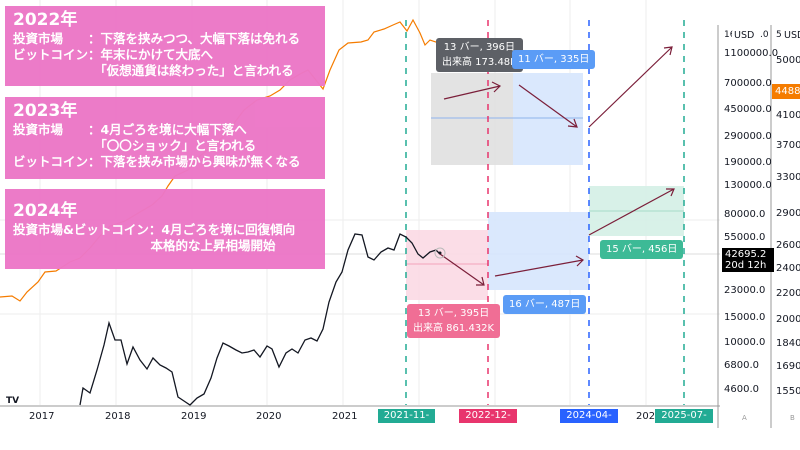  What do you see at coordinates (649, 416) in the screenshot?
I see `year-tick: 2025` at bounding box center [649, 416].